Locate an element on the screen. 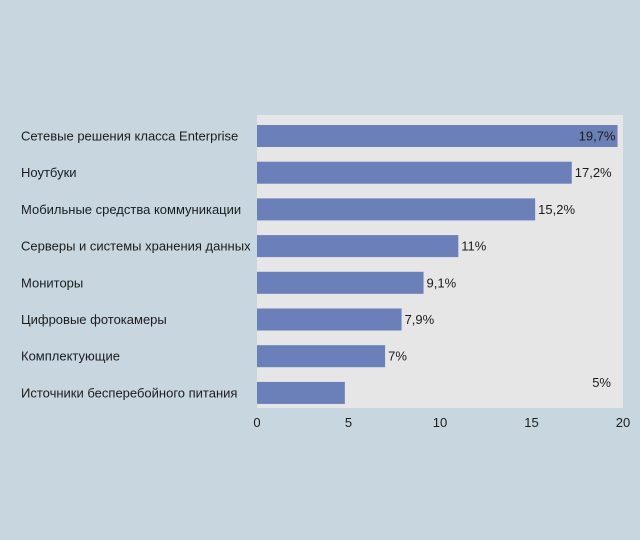 Image resolution: width=640 pixels, height=540 pixels. data-label: 7,9% is located at coordinates (420, 319).